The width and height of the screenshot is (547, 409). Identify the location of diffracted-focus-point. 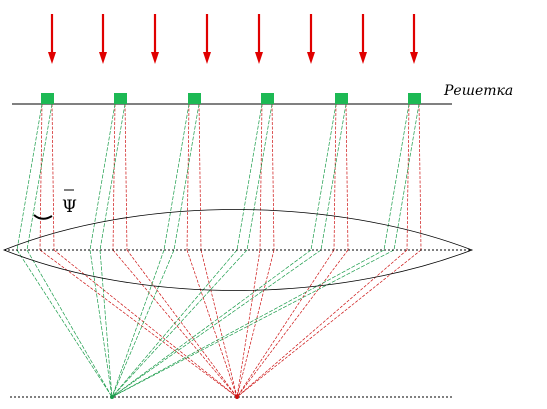
(112, 397).